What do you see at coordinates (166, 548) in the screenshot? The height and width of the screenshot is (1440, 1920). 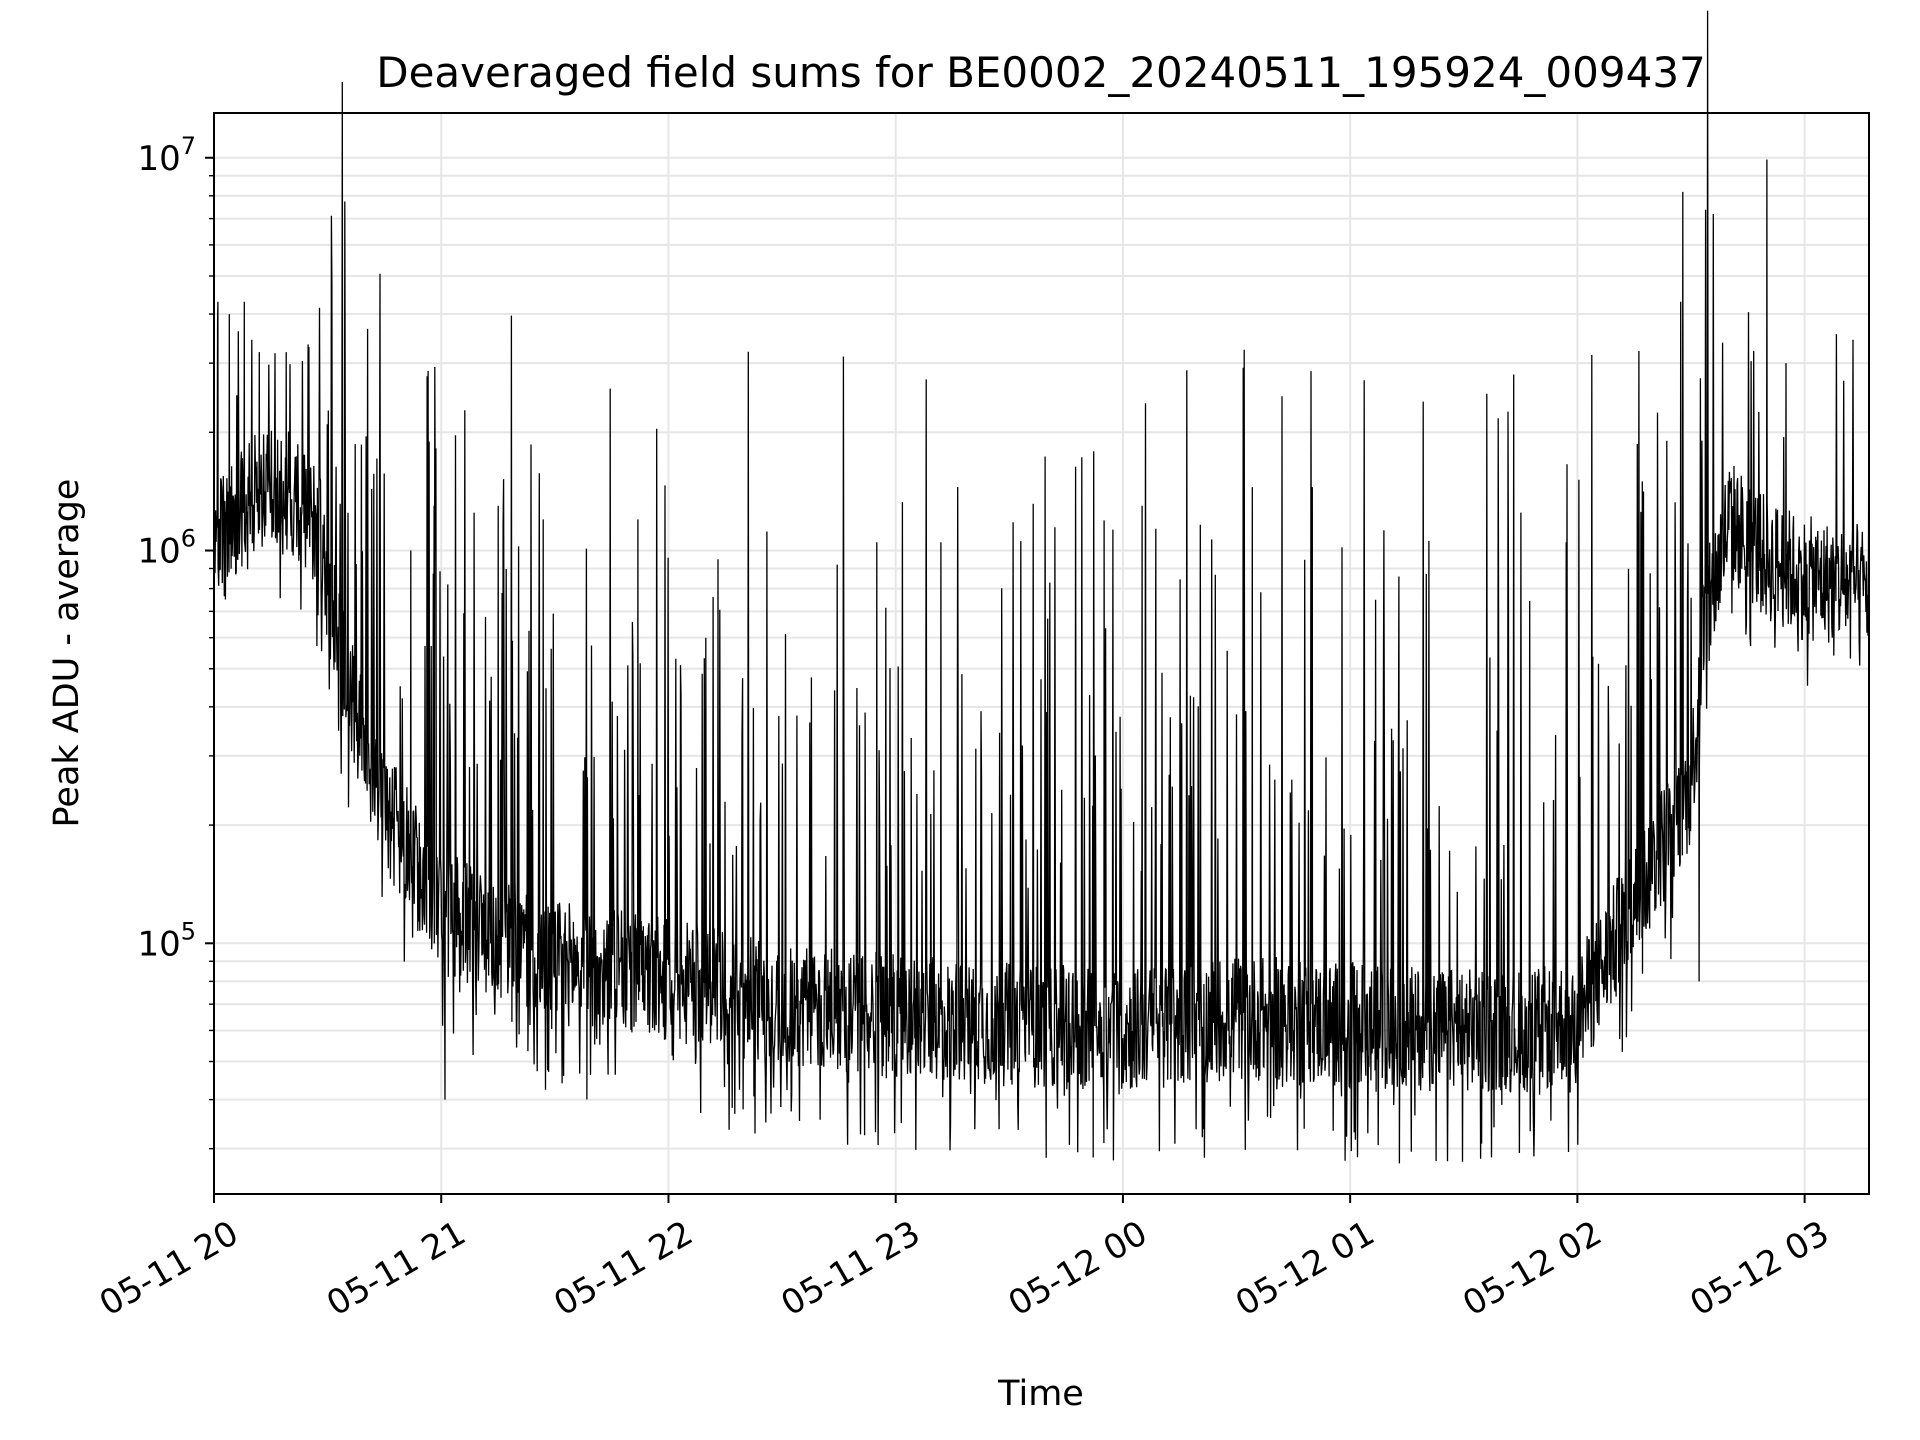 I see `y-tick-label: 10⁶` at bounding box center [166, 548].